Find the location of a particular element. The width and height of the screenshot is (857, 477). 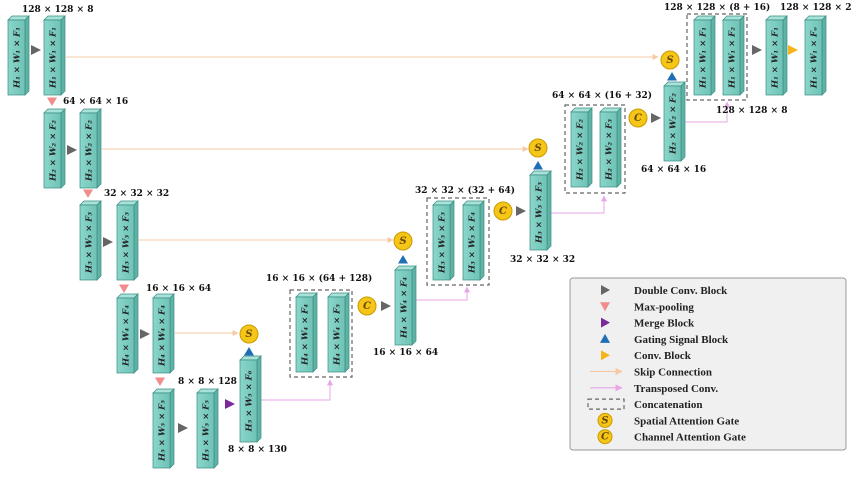

block-label: H₅ × W₅ × F₅ is located at coordinates (163, 431).